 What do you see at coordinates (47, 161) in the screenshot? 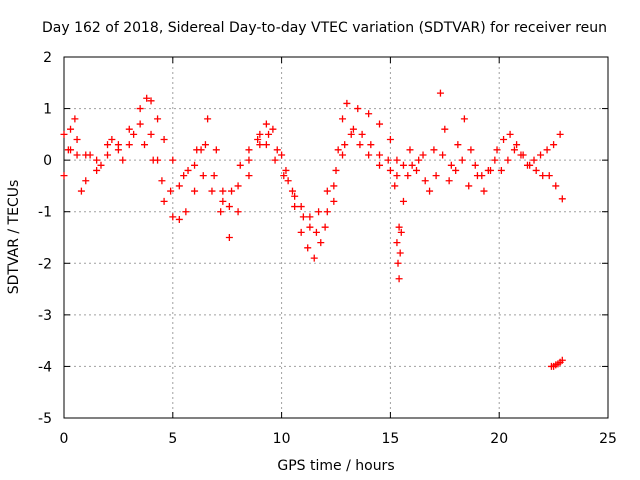
I see `y-tick-label: 0` at bounding box center [47, 161].